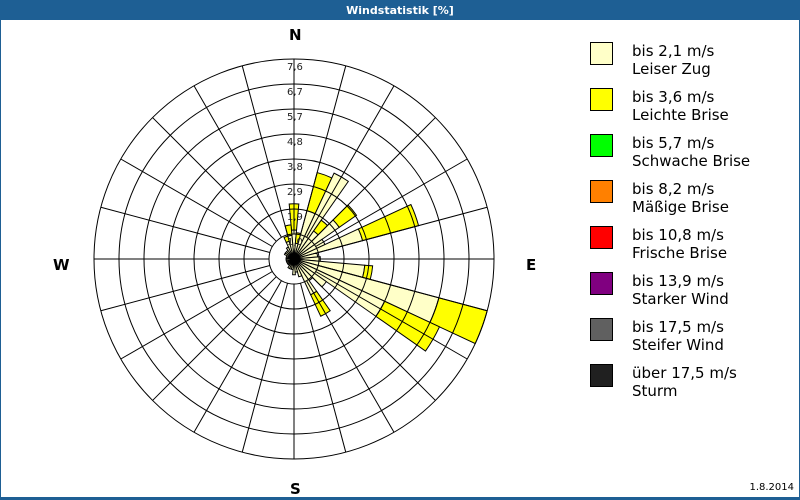 The width and height of the screenshot is (800, 500). Describe the element at coordinates (295, 192) in the screenshot. I see `ring-label: 2,9` at that location.